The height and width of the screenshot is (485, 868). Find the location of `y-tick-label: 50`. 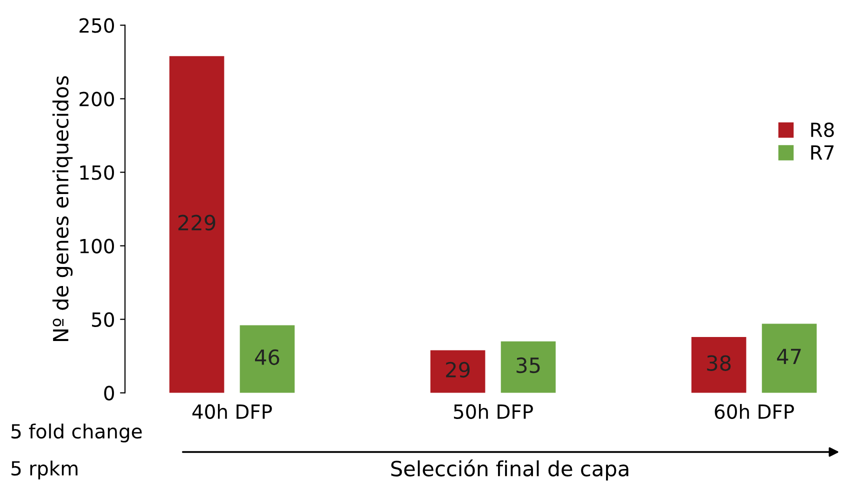

y-tick-label: 50 is located at coordinates (103, 319).